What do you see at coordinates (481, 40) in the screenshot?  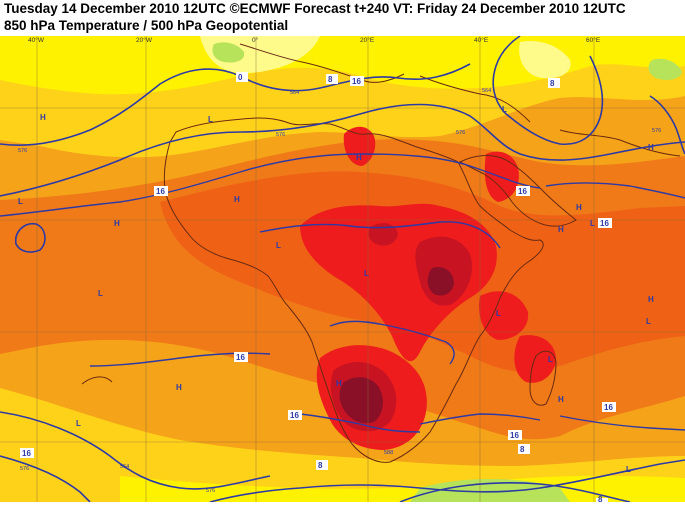 I see `lon-label: 40°E` at bounding box center [481, 40].